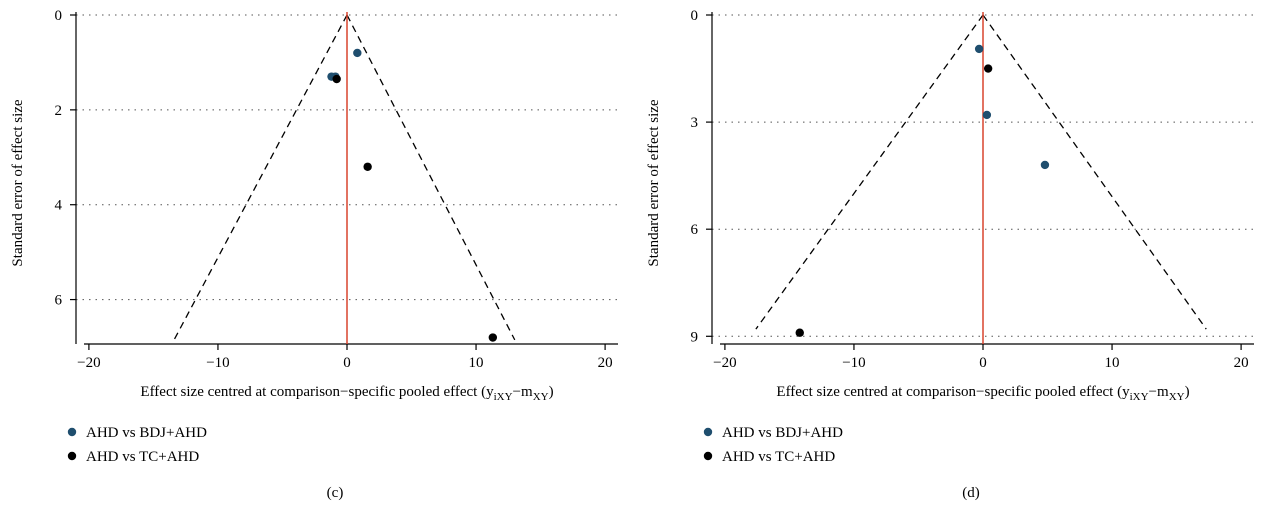  What do you see at coordinates (335, 493) in the screenshot?
I see `panel-label: (c)` at bounding box center [335, 493].